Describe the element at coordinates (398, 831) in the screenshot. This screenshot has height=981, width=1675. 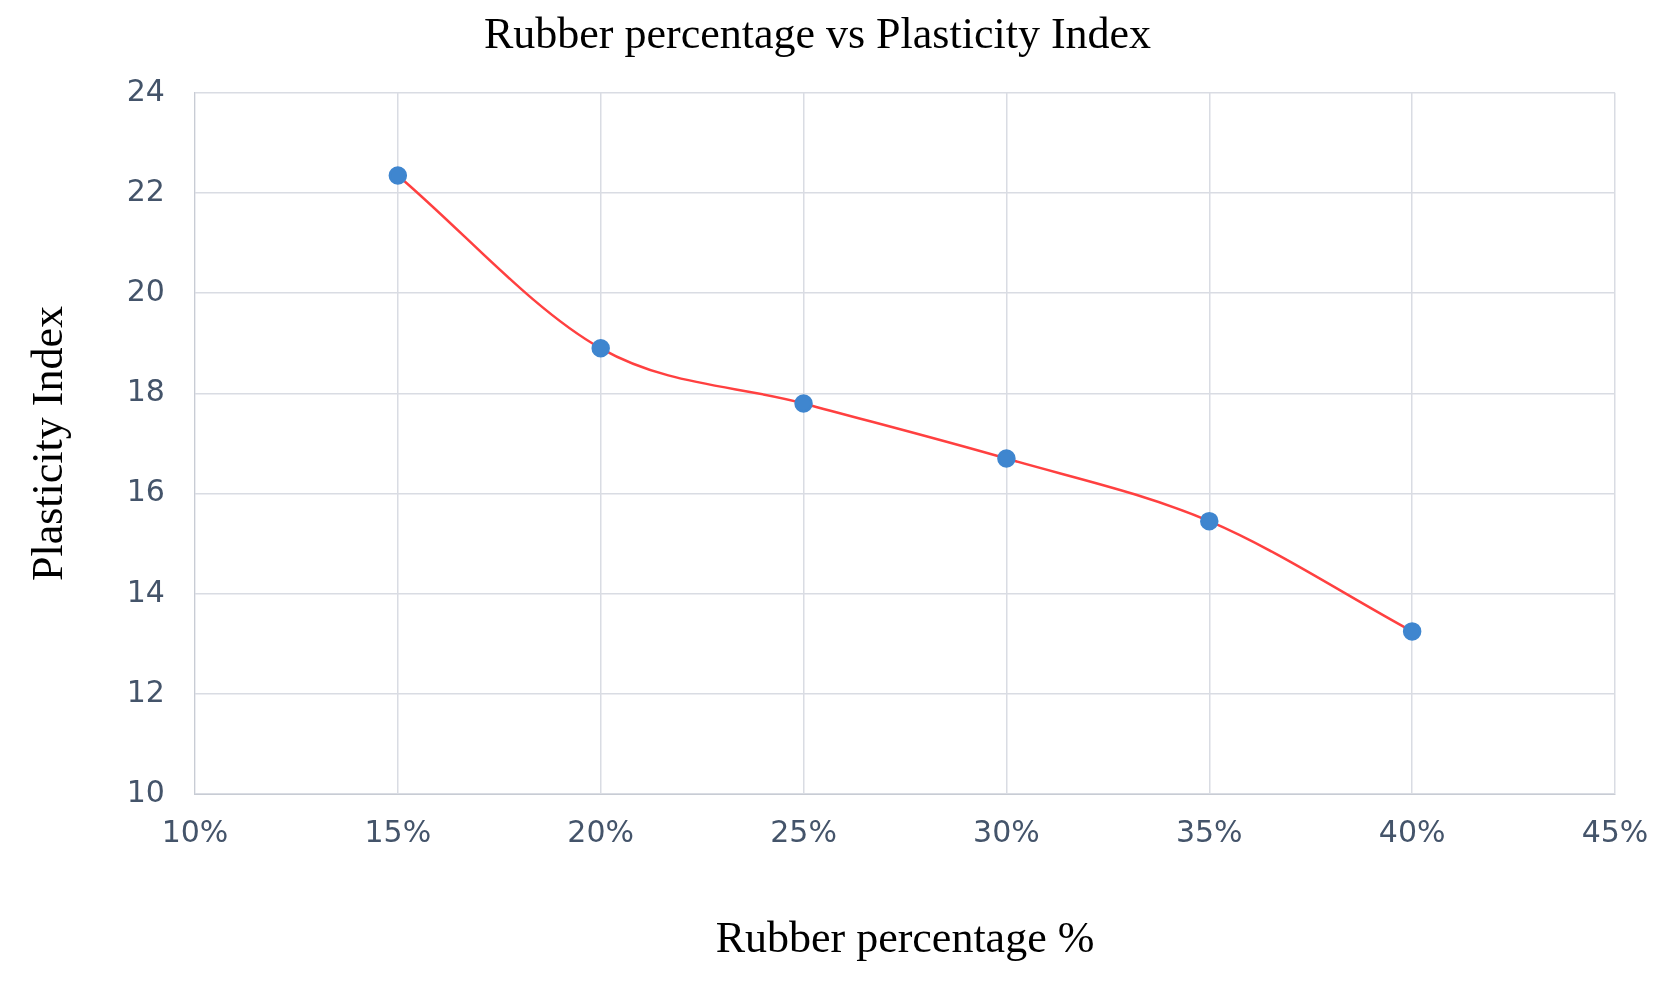
I see `x-tick-label: 15%` at that location.